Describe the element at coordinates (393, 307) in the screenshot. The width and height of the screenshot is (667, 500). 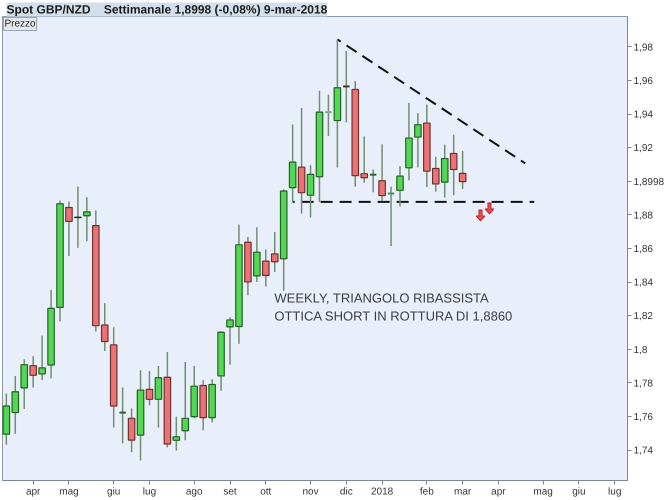
I see `annotation: WEEKLY, TRIANGOLO RIBASSISTA OTTICA SHORT IN ROTTURA DI 1,8860` at that location.